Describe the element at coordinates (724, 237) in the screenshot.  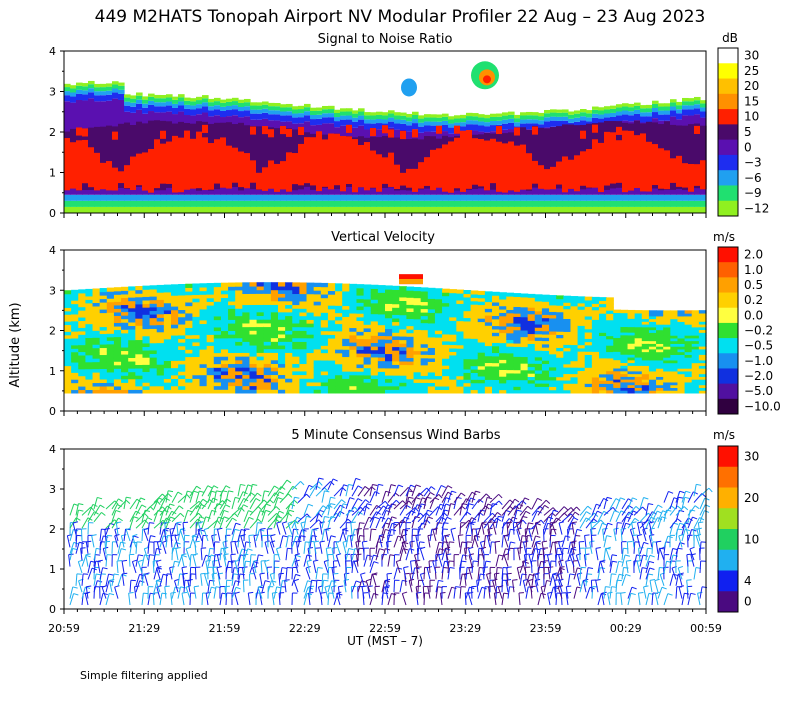
I see `velocity-unit: m/s` at that location.